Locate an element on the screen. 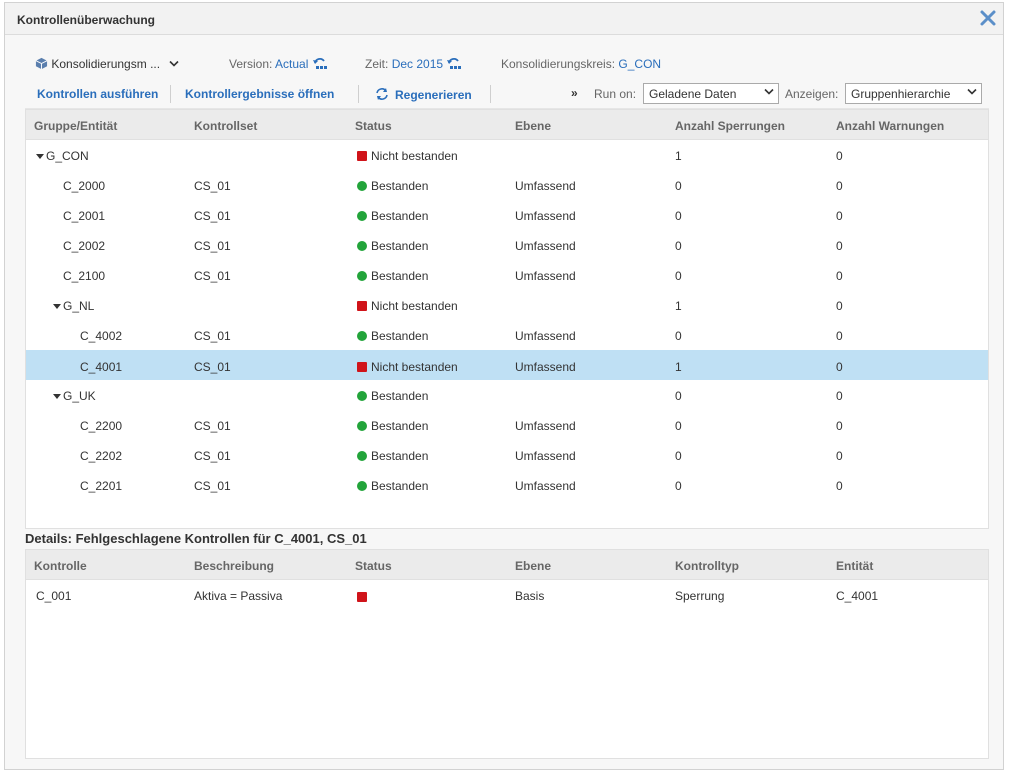  entity-name: G_CON is located at coordinates (67, 156).